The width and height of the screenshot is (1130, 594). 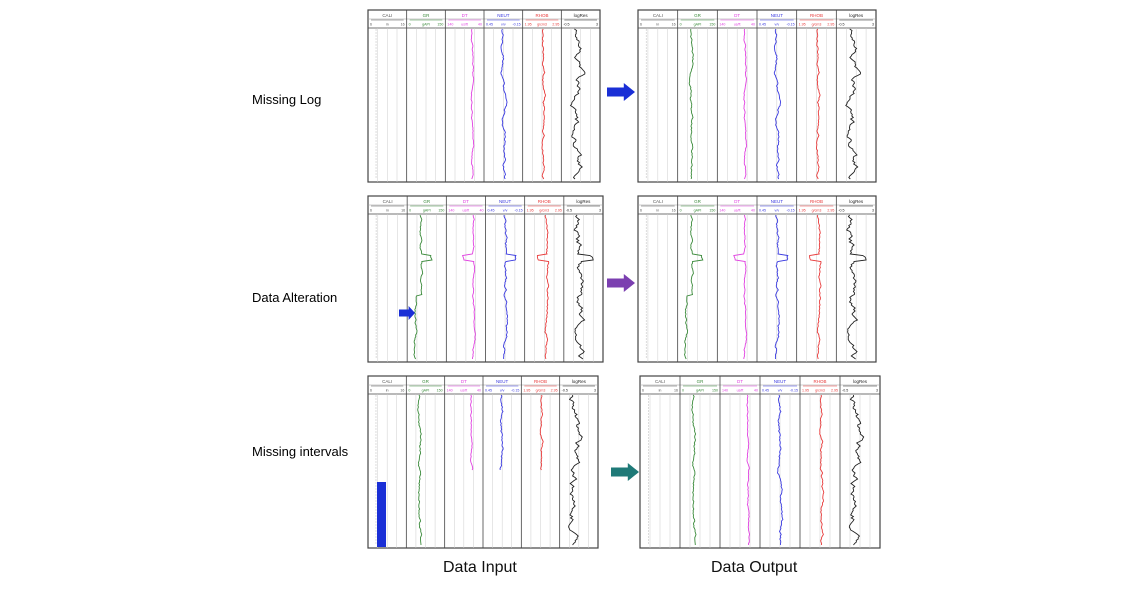 I want to click on anomaly-pointer-arrow-icon, so click(x=407, y=313).